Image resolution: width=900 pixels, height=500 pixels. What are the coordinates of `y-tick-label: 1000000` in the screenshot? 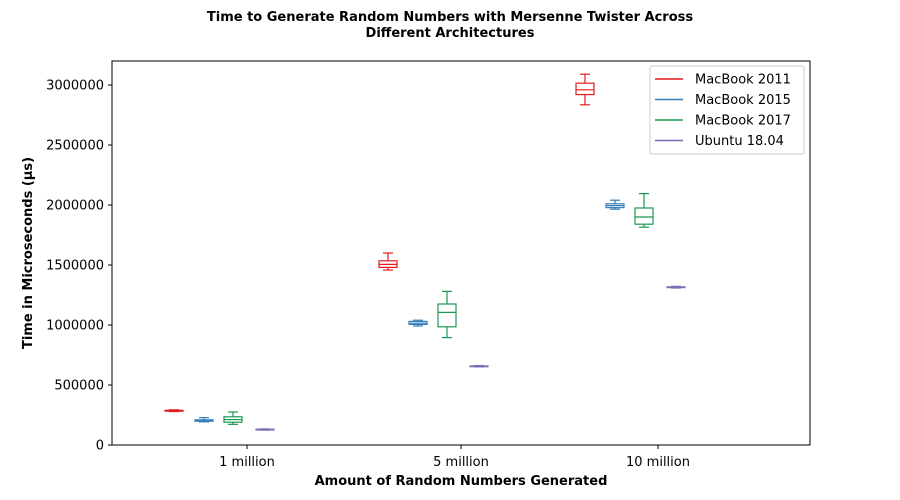 It's located at (75, 326).